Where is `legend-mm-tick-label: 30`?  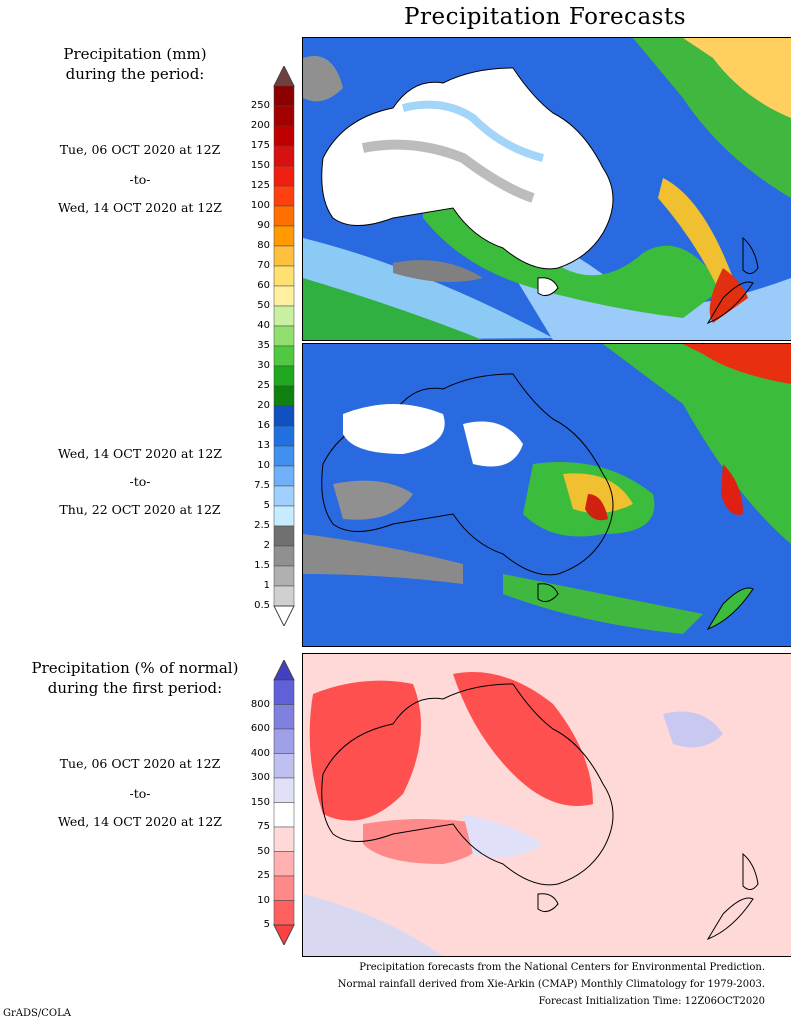 legend-mm-tick-label: 30 is located at coordinates (263, 365).